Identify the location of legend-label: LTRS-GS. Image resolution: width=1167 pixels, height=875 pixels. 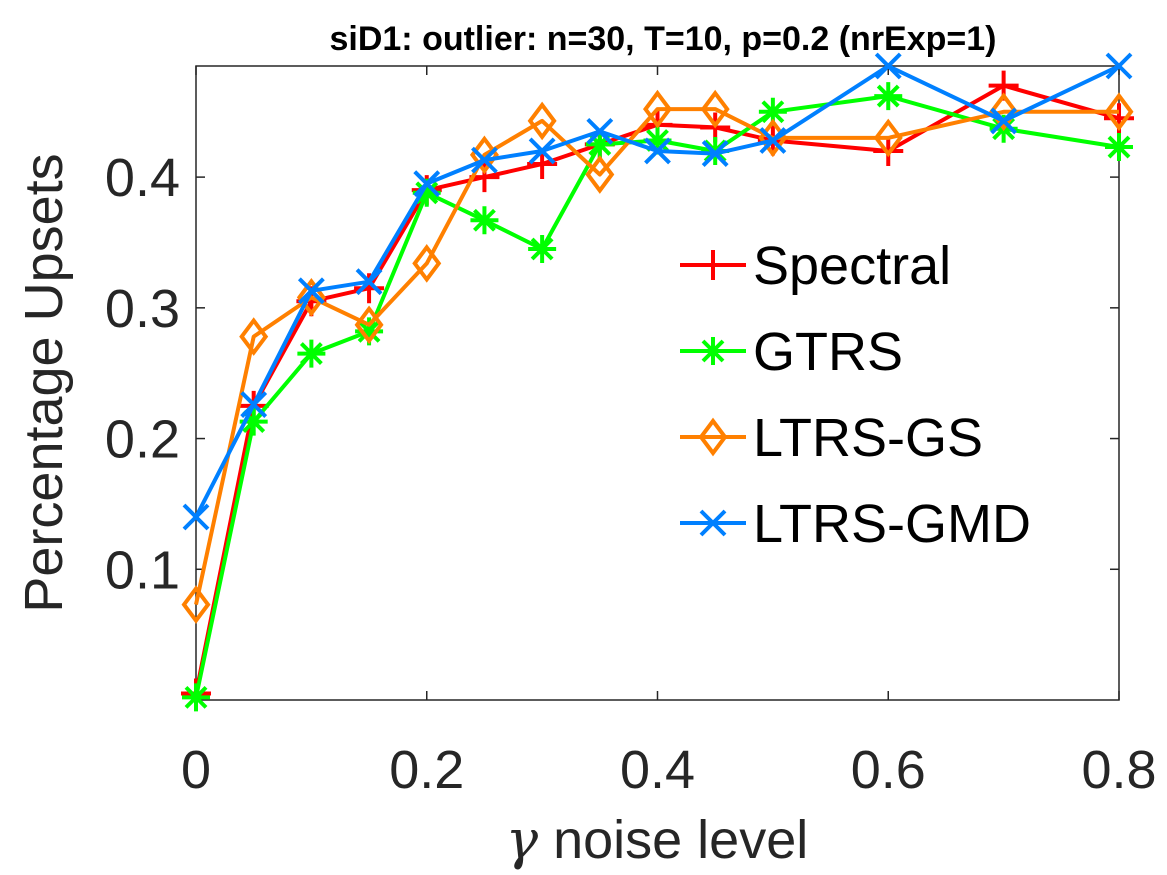
(868, 438).